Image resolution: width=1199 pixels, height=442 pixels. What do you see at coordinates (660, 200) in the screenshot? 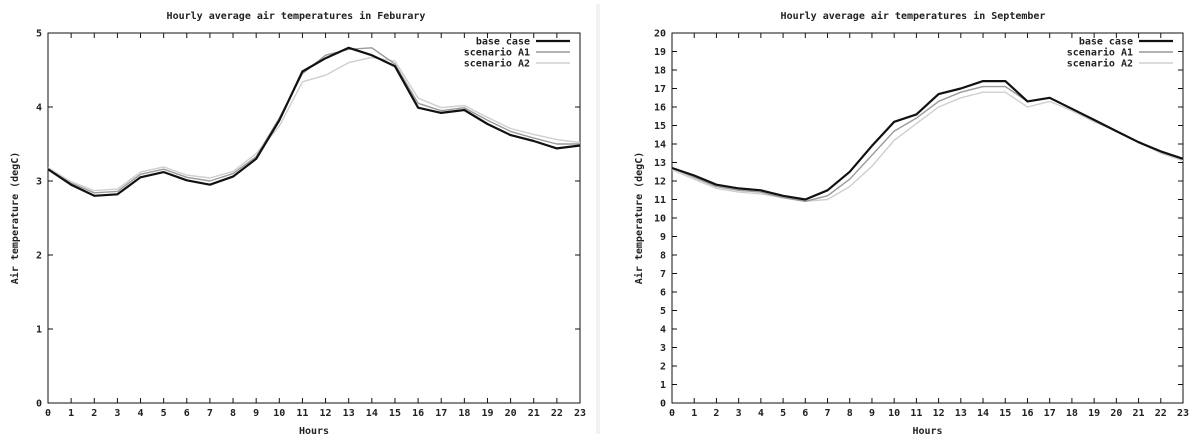
I see `y-tick-label: 11` at bounding box center [660, 200].